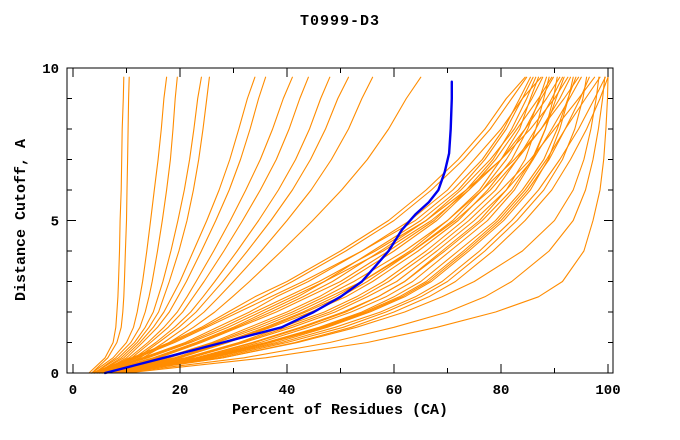  I want to click on y-tick-label: 0, so click(55, 375).